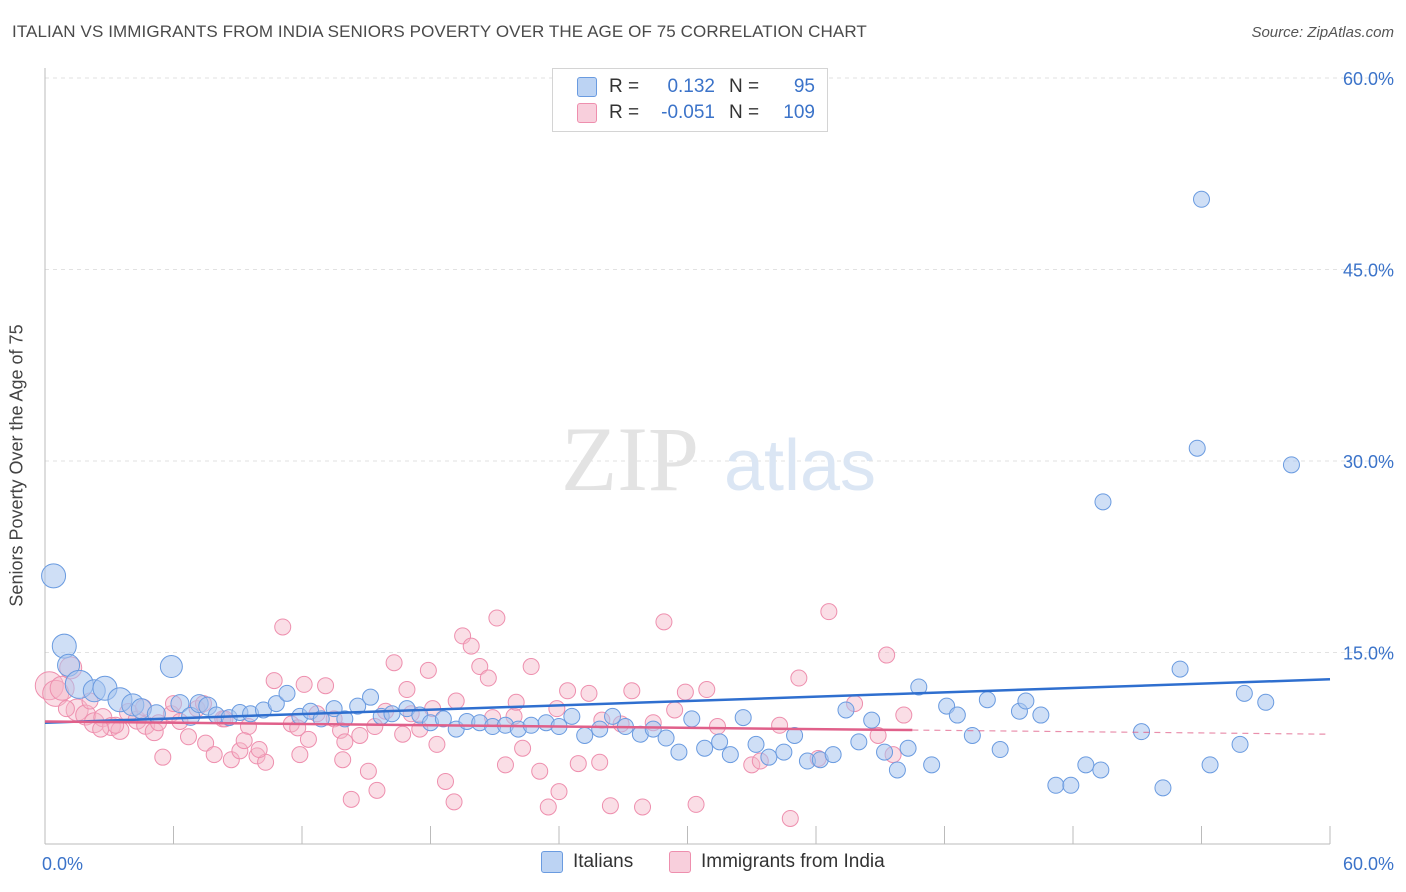 The height and width of the screenshot is (892, 1406). I want to click on legend-n-value: 109, so click(799, 112).